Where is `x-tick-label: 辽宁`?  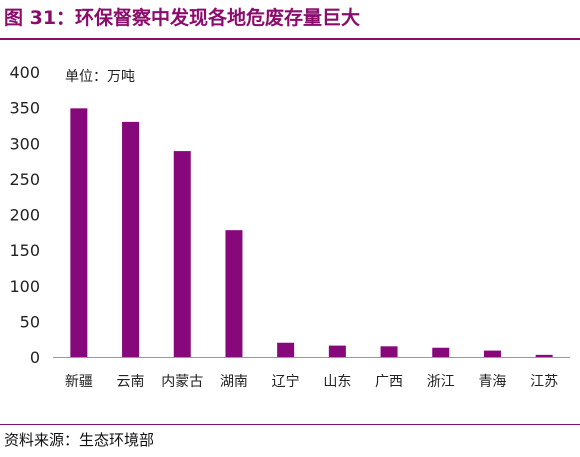
x-tick-label: 辽宁 is located at coordinates (286, 381).